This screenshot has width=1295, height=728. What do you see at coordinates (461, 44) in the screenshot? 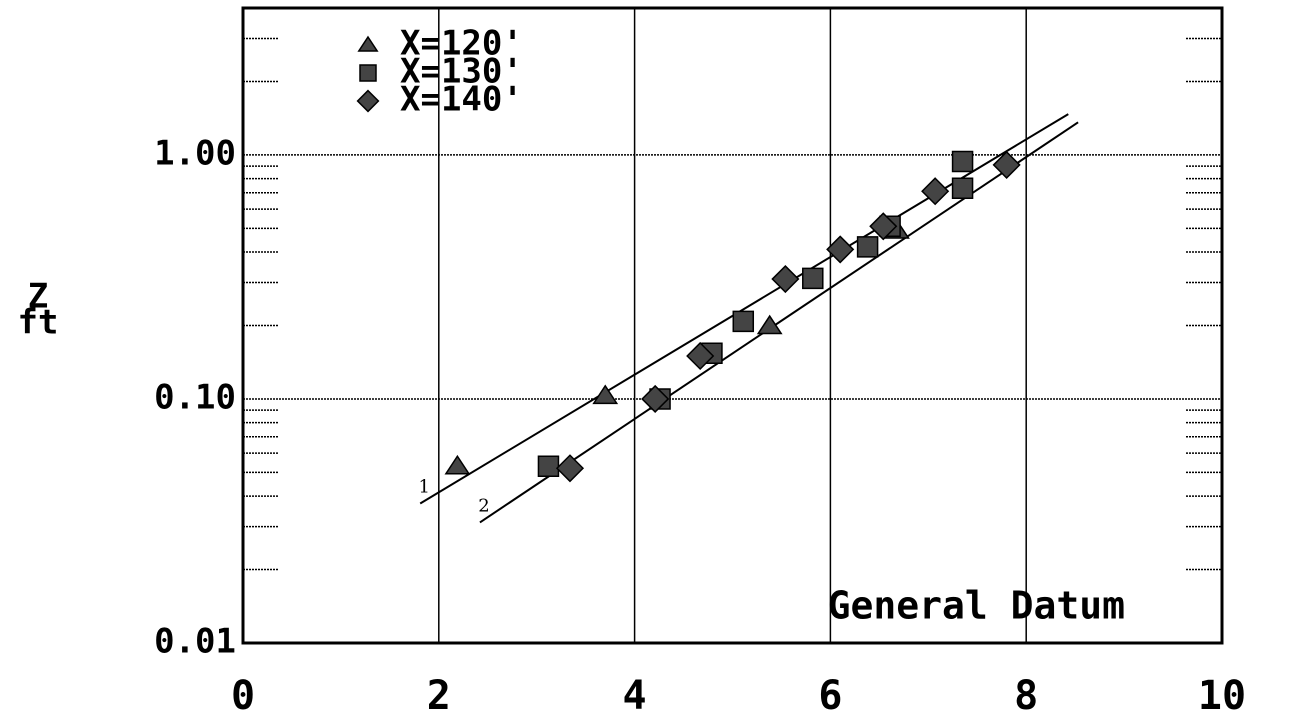
I see `legend-label: X=120'` at bounding box center [461, 44].